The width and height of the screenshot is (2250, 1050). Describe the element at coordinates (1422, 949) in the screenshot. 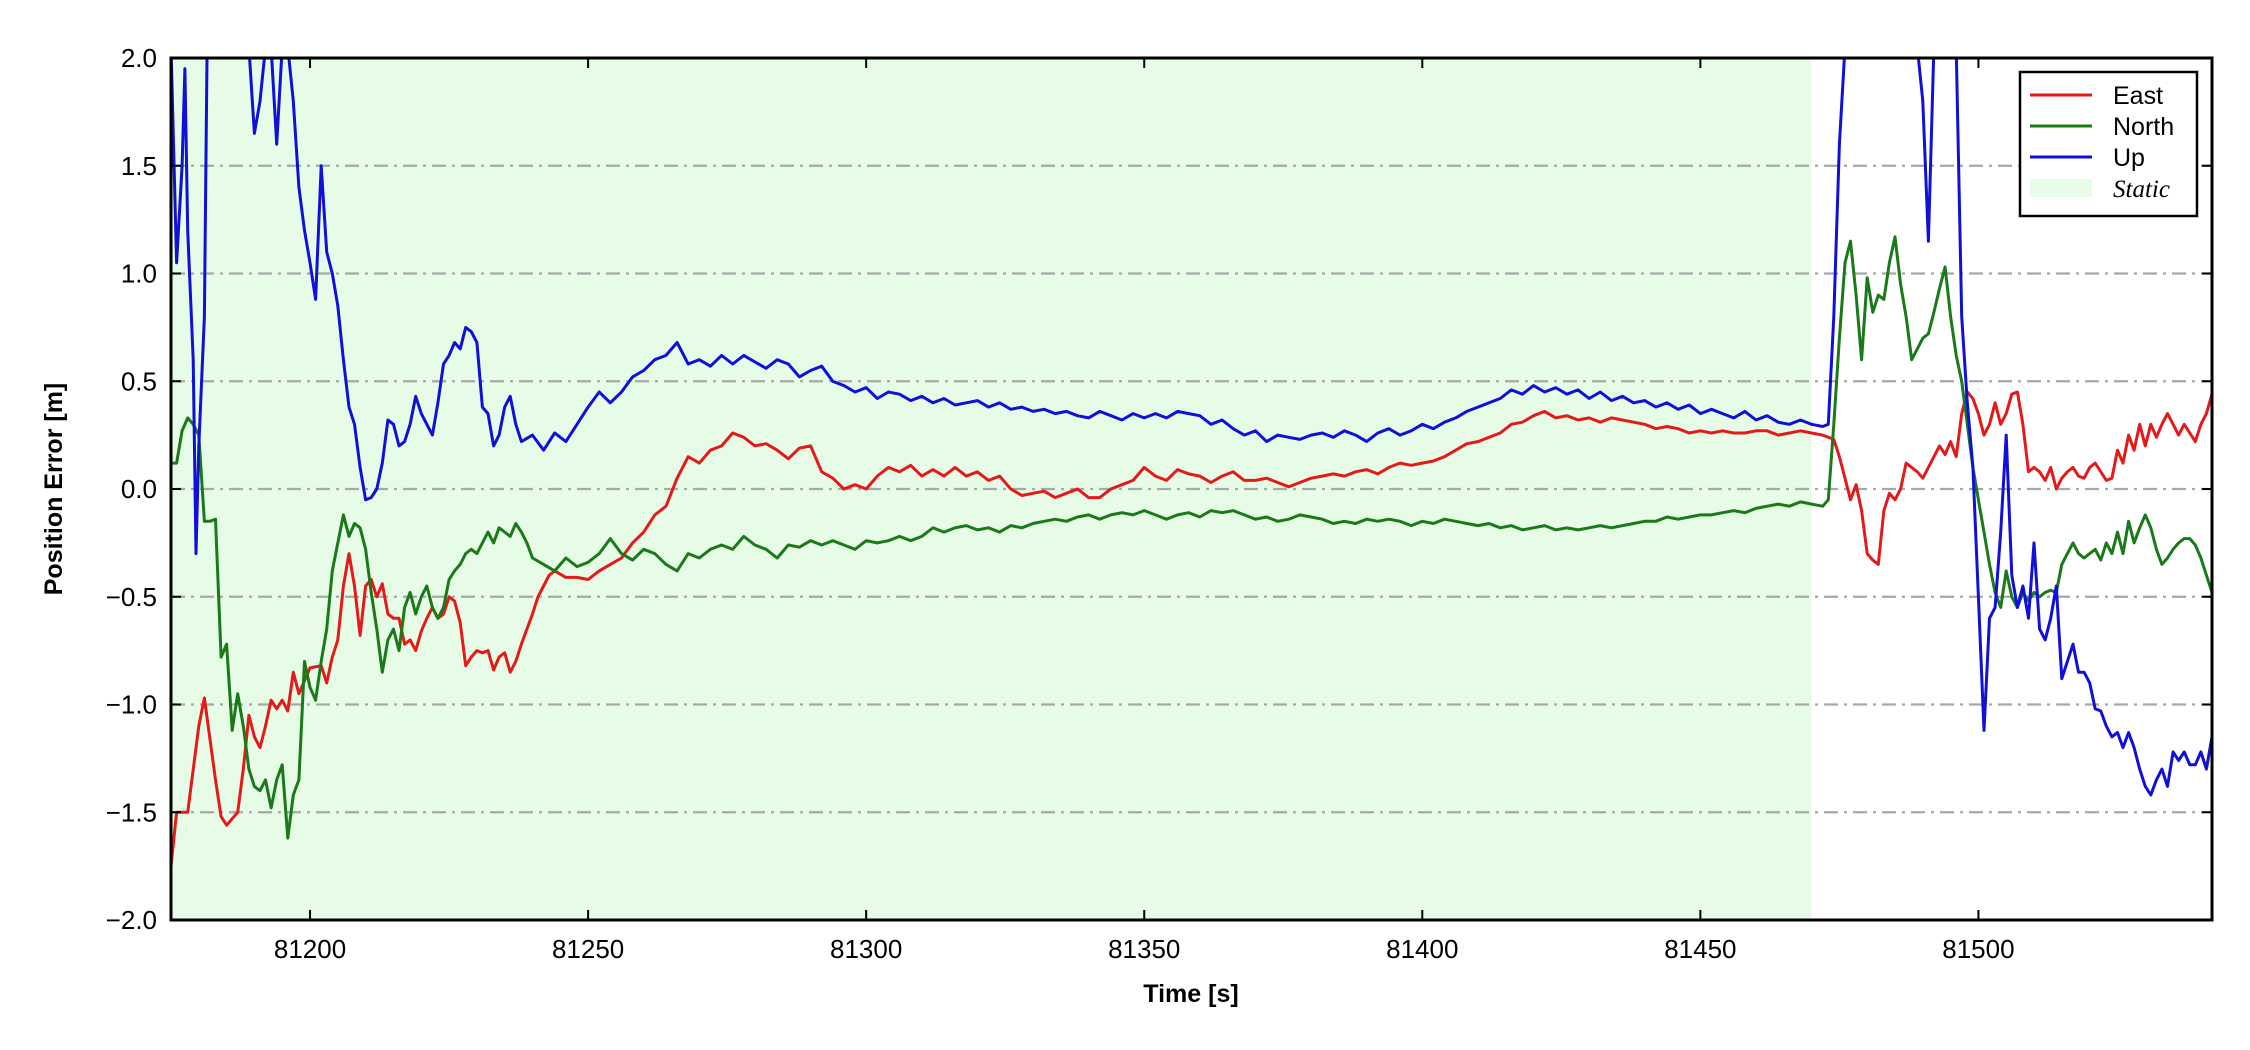

I see `x-tick-label: 81400` at that location.